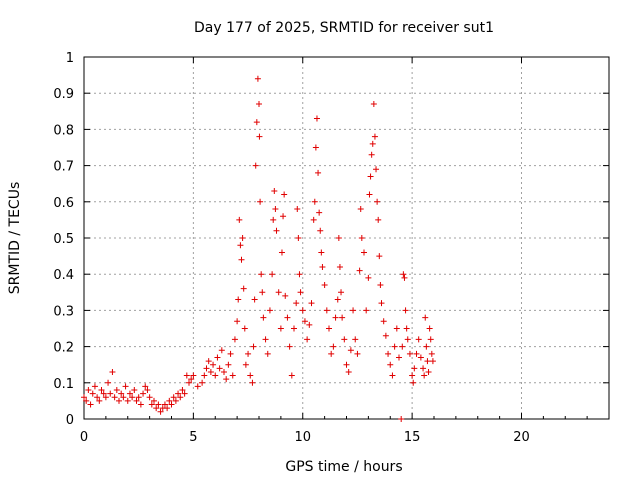 This screenshot has width=640, height=480. What do you see at coordinates (412, 437) in the screenshot?
I see `x-tick-label: 15` at bounding box center [412, 437].